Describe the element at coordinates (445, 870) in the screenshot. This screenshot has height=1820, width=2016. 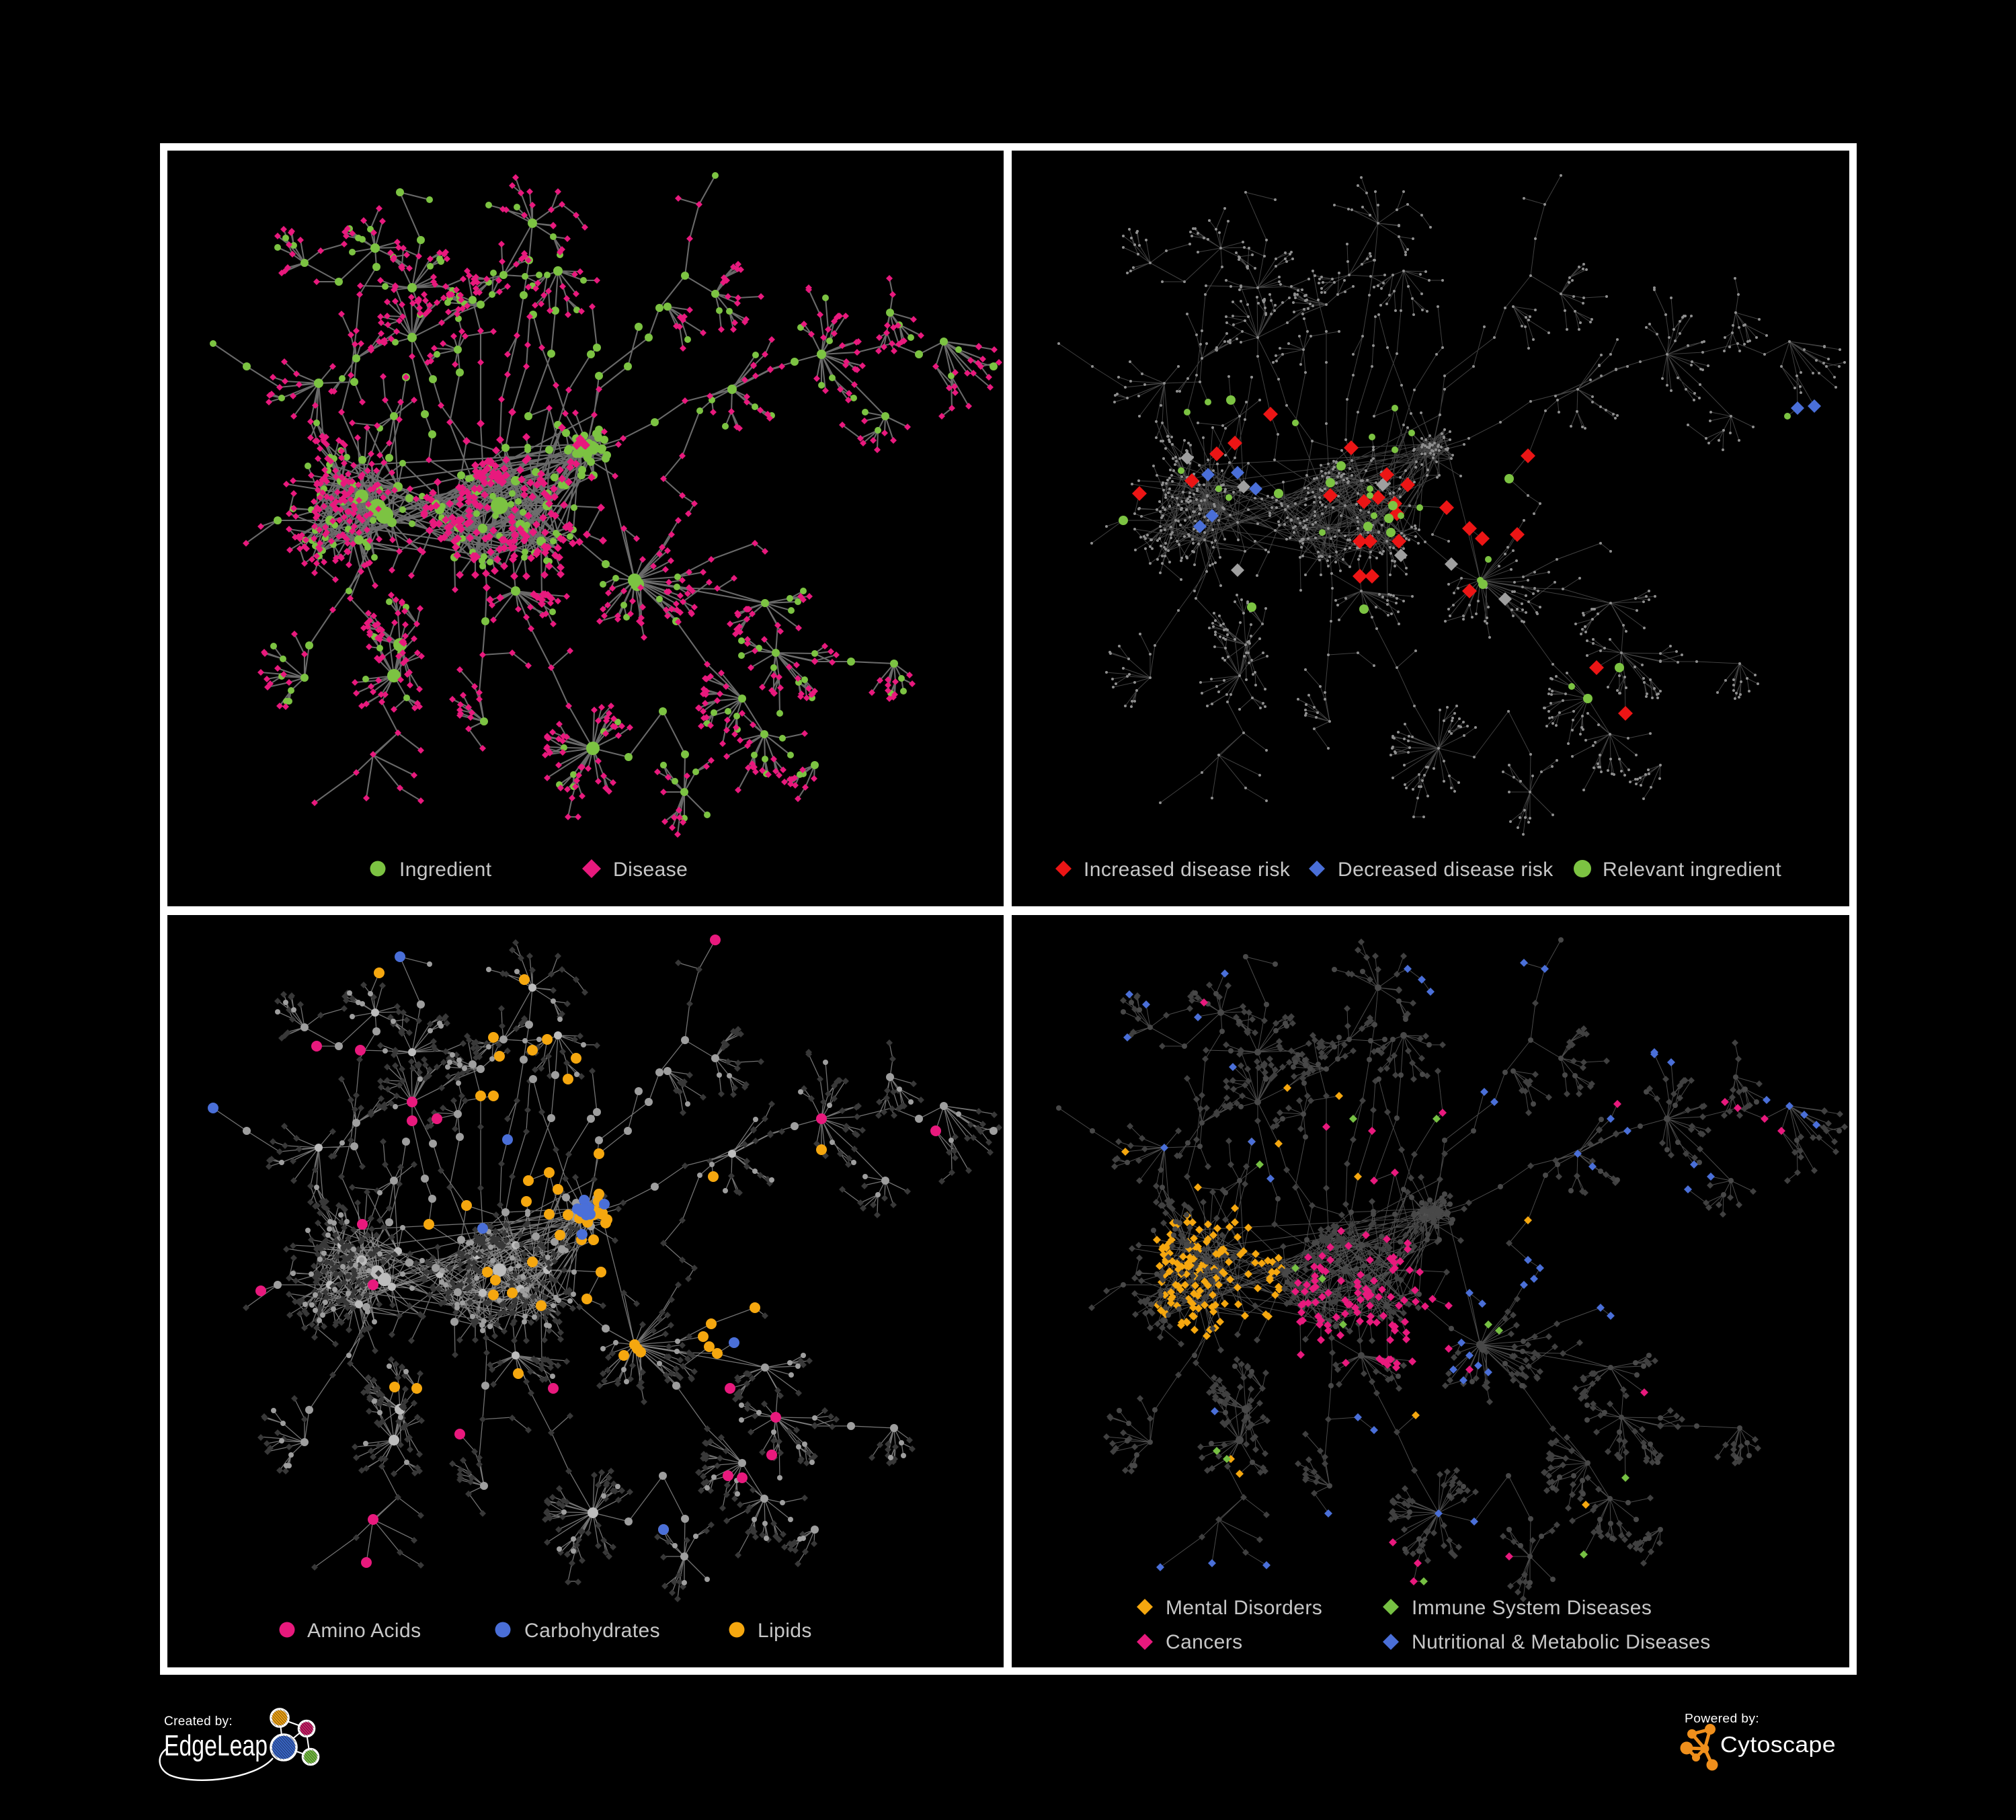
I see `svg-text: Ingredient` at that location.